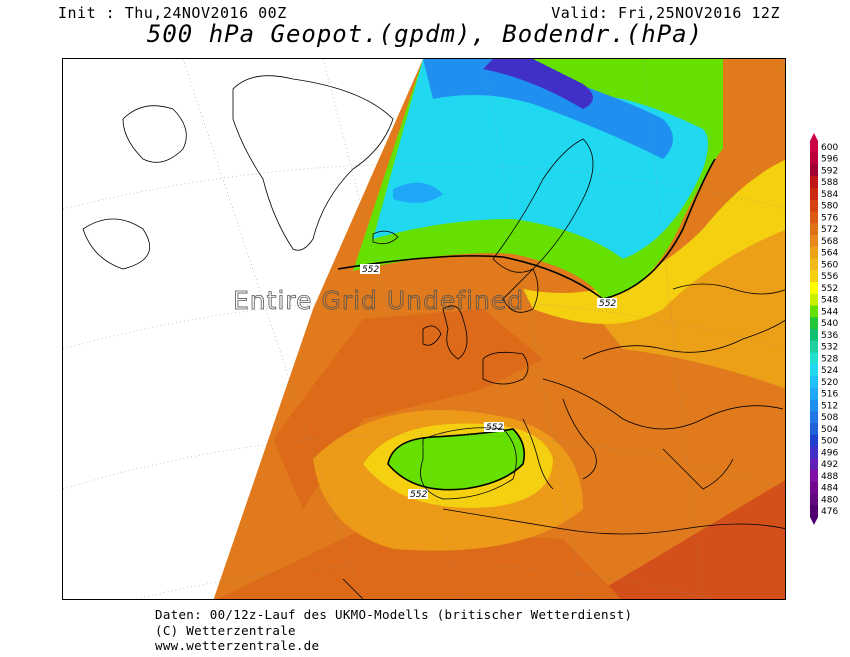 The image size is (850, 657). What do you see at coordinates (829, 359) in the screenshot?
I see `legend-label: 528` at bounding box center [829, 359].